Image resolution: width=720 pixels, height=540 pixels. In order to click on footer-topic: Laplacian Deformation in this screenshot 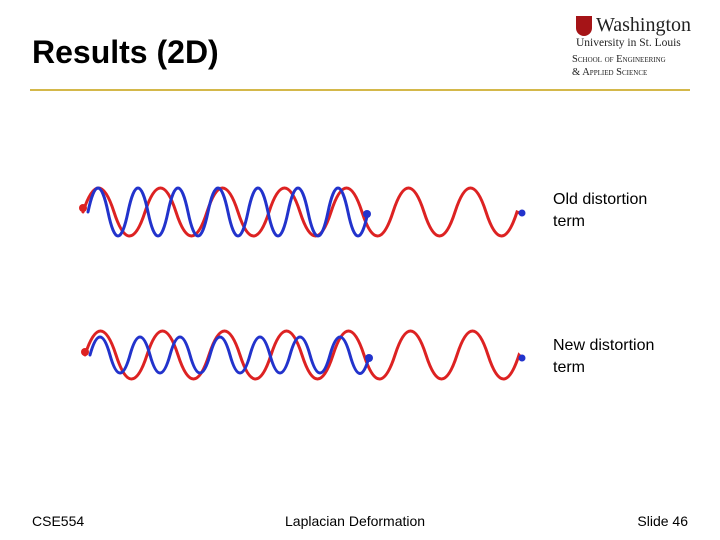, I will do `click(355, 521)`.